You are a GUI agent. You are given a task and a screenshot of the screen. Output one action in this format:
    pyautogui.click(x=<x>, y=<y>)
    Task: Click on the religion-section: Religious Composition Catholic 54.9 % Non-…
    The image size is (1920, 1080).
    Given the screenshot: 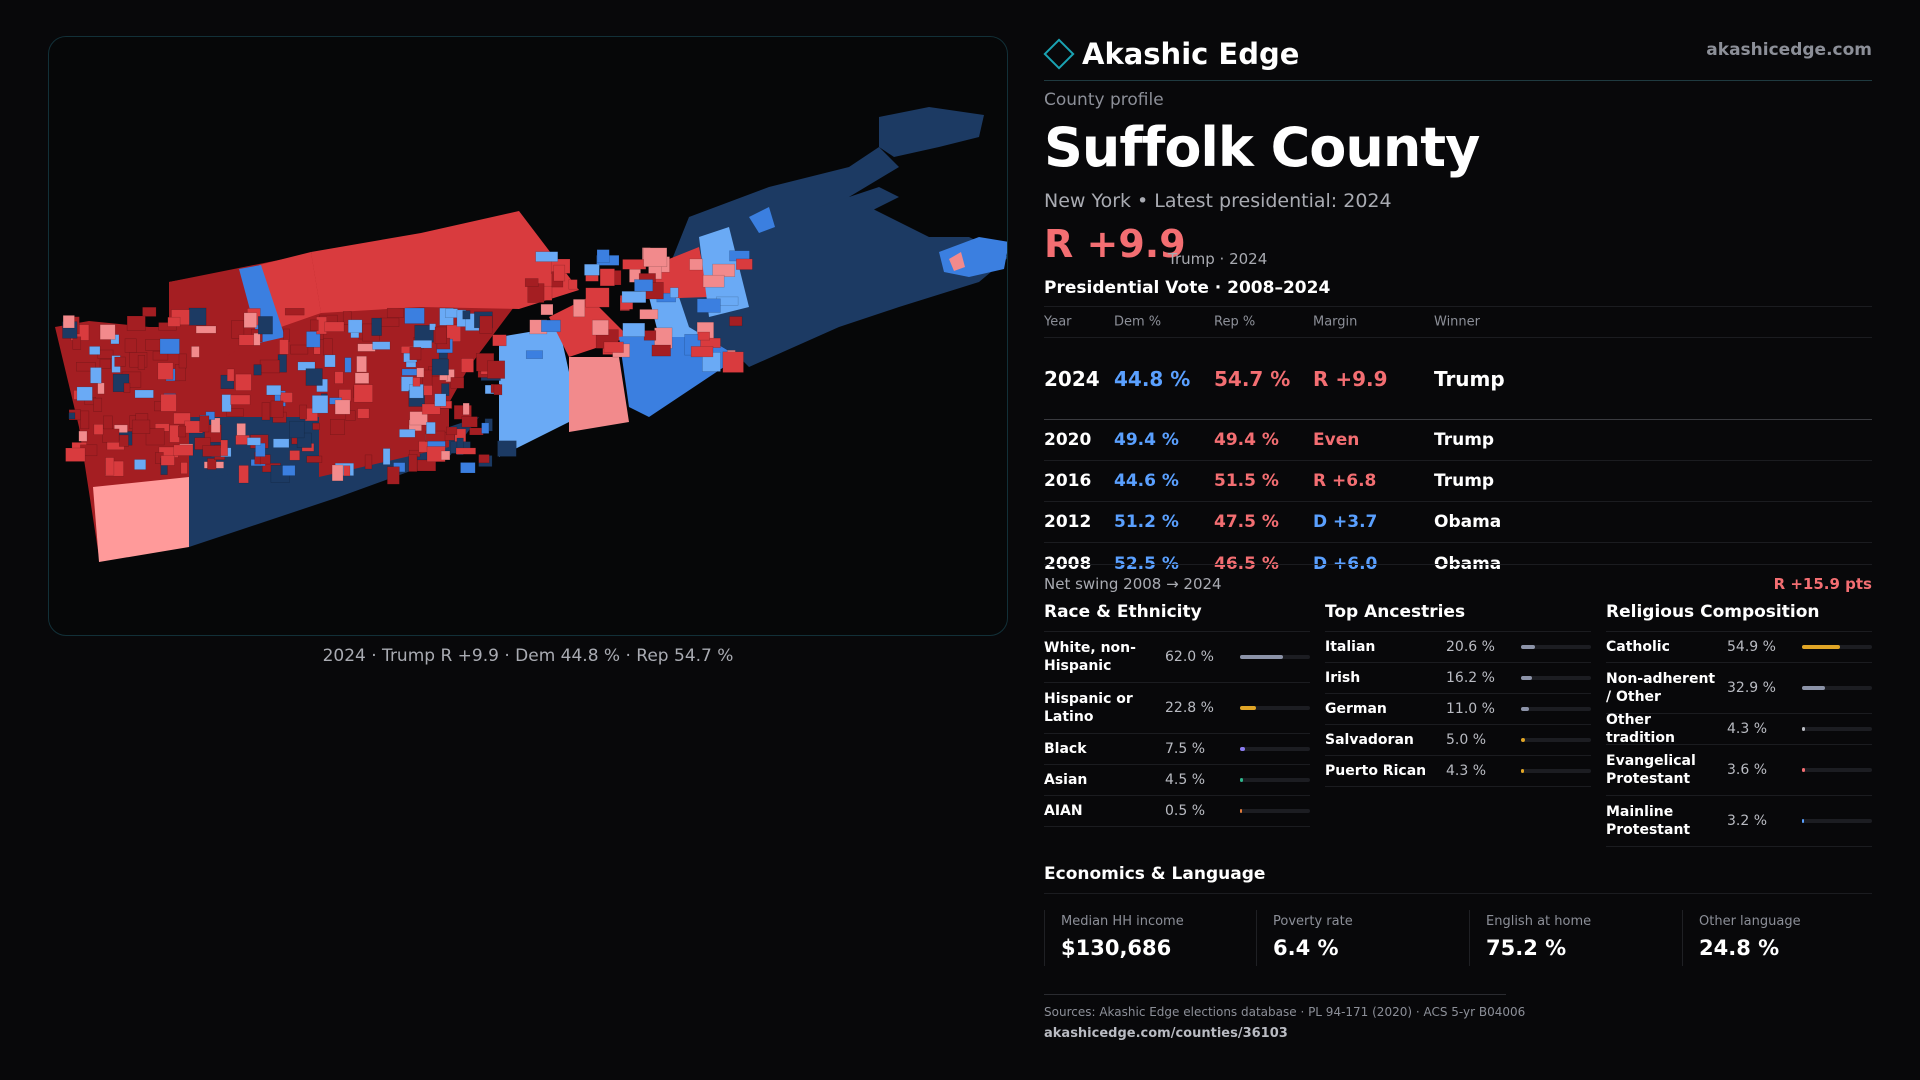 What is the action you would take?
    pyautogui.click(x=1739, y=724)
    